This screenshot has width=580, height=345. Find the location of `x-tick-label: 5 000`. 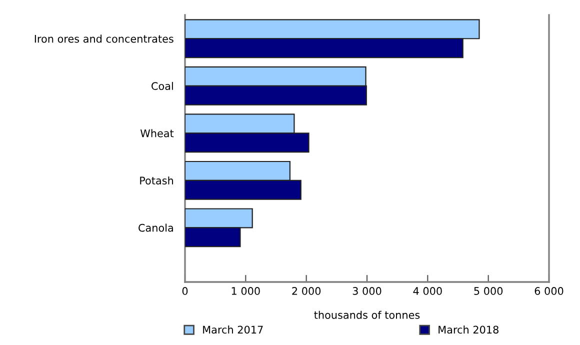

x-tick-label: 5 000 is located at coordinates (488, 291).